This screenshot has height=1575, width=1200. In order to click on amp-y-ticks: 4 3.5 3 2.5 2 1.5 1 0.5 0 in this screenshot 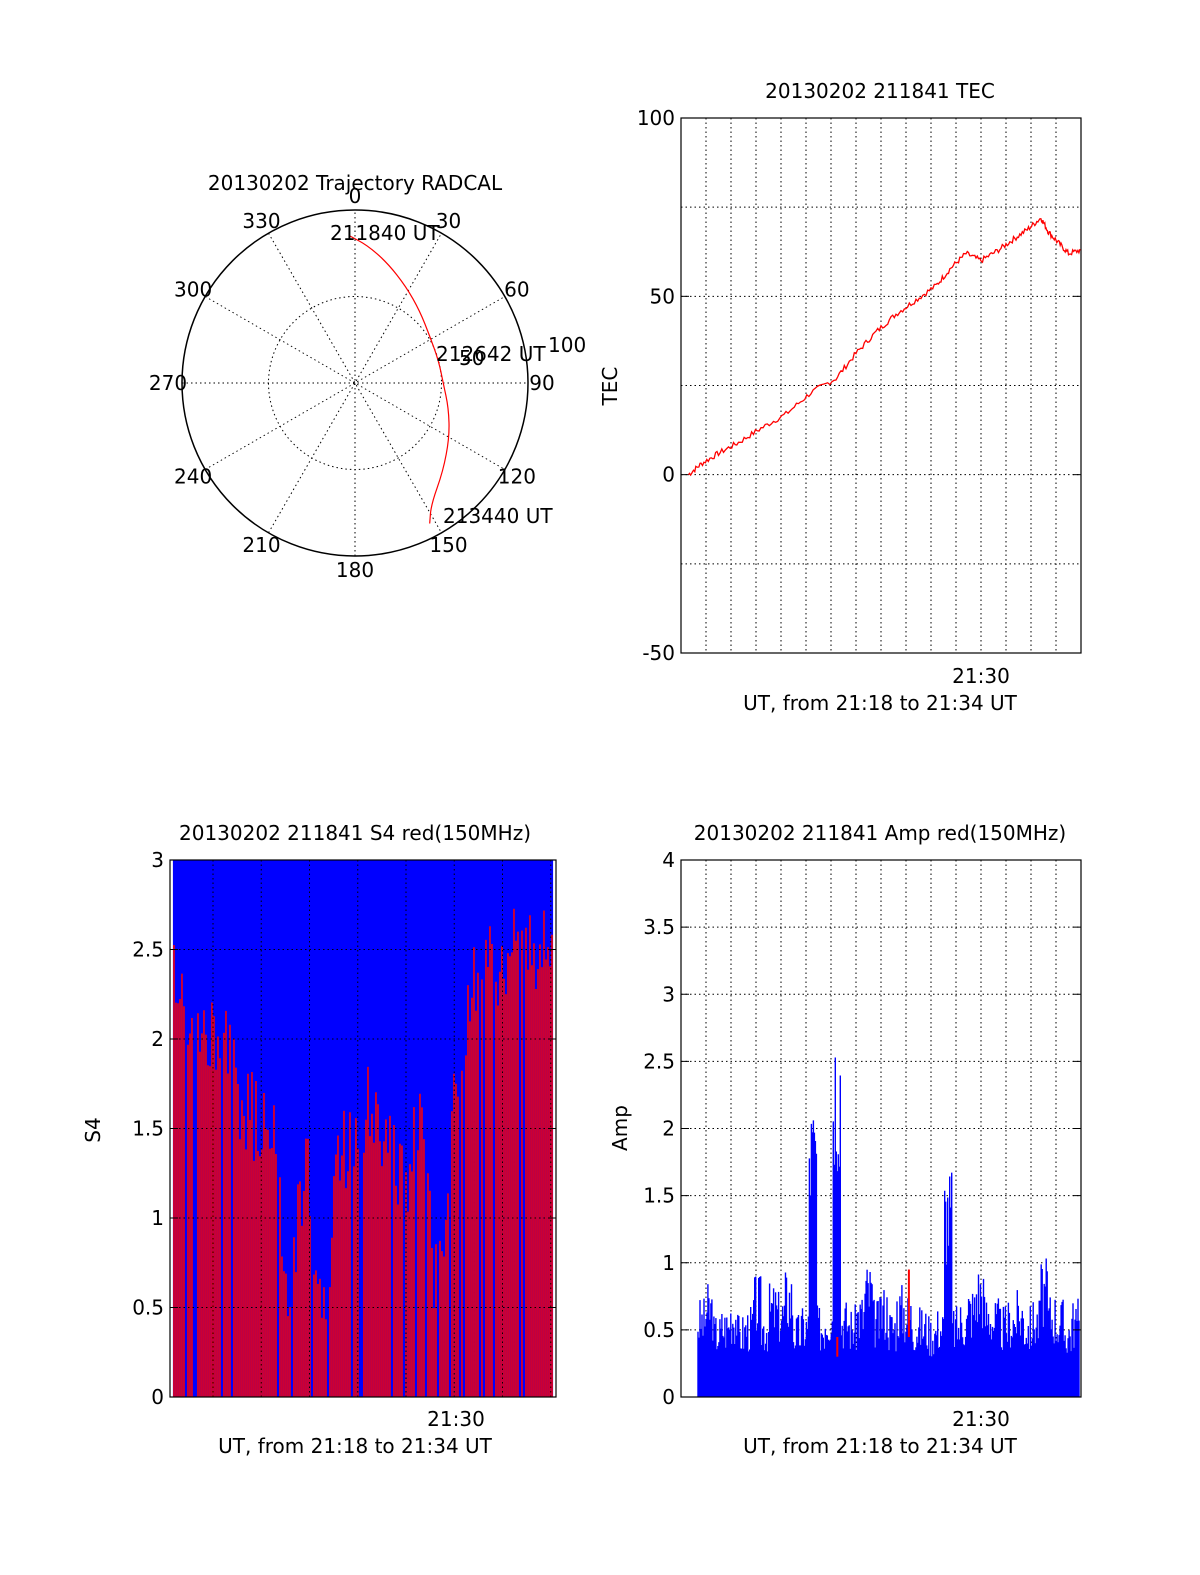, I will do `click(862, 1128)`.